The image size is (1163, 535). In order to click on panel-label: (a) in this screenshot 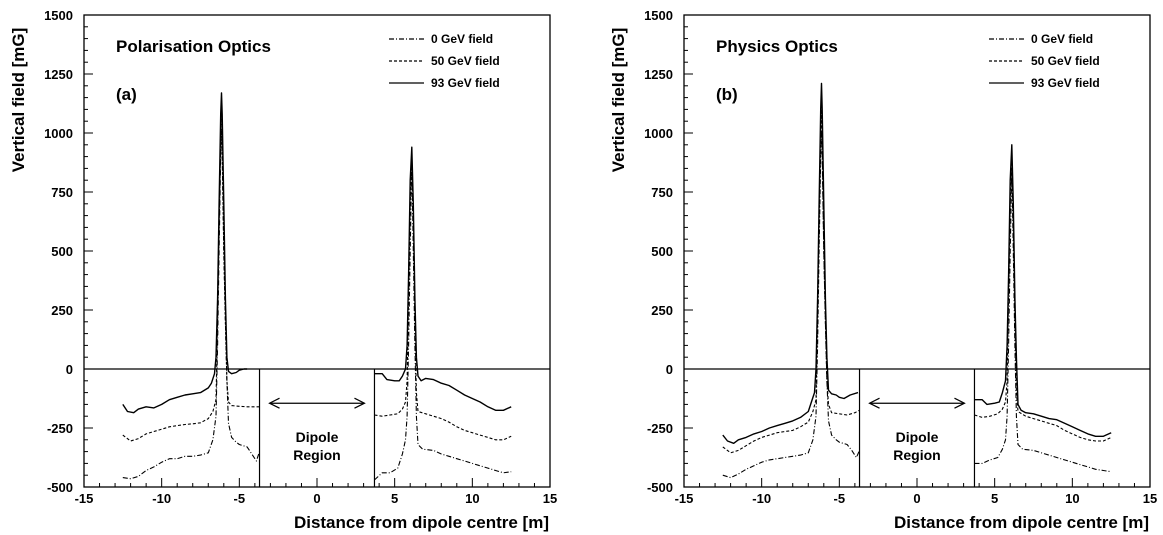, I will do `click(126, 94)`.